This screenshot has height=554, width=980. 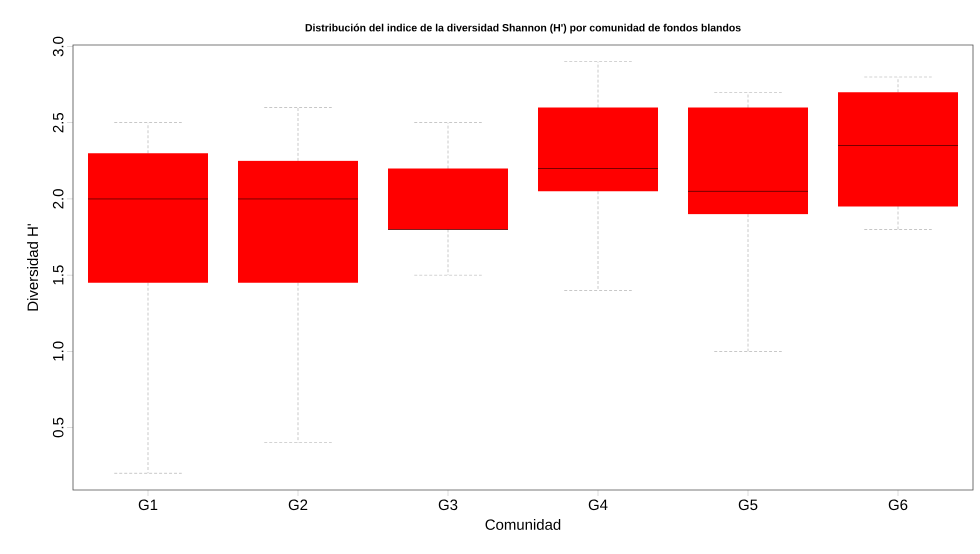 What do you see at coordinates (58, 274) in the screenshot?
I see `y-tick-label: 1.5` at bounding box center [58, 274].